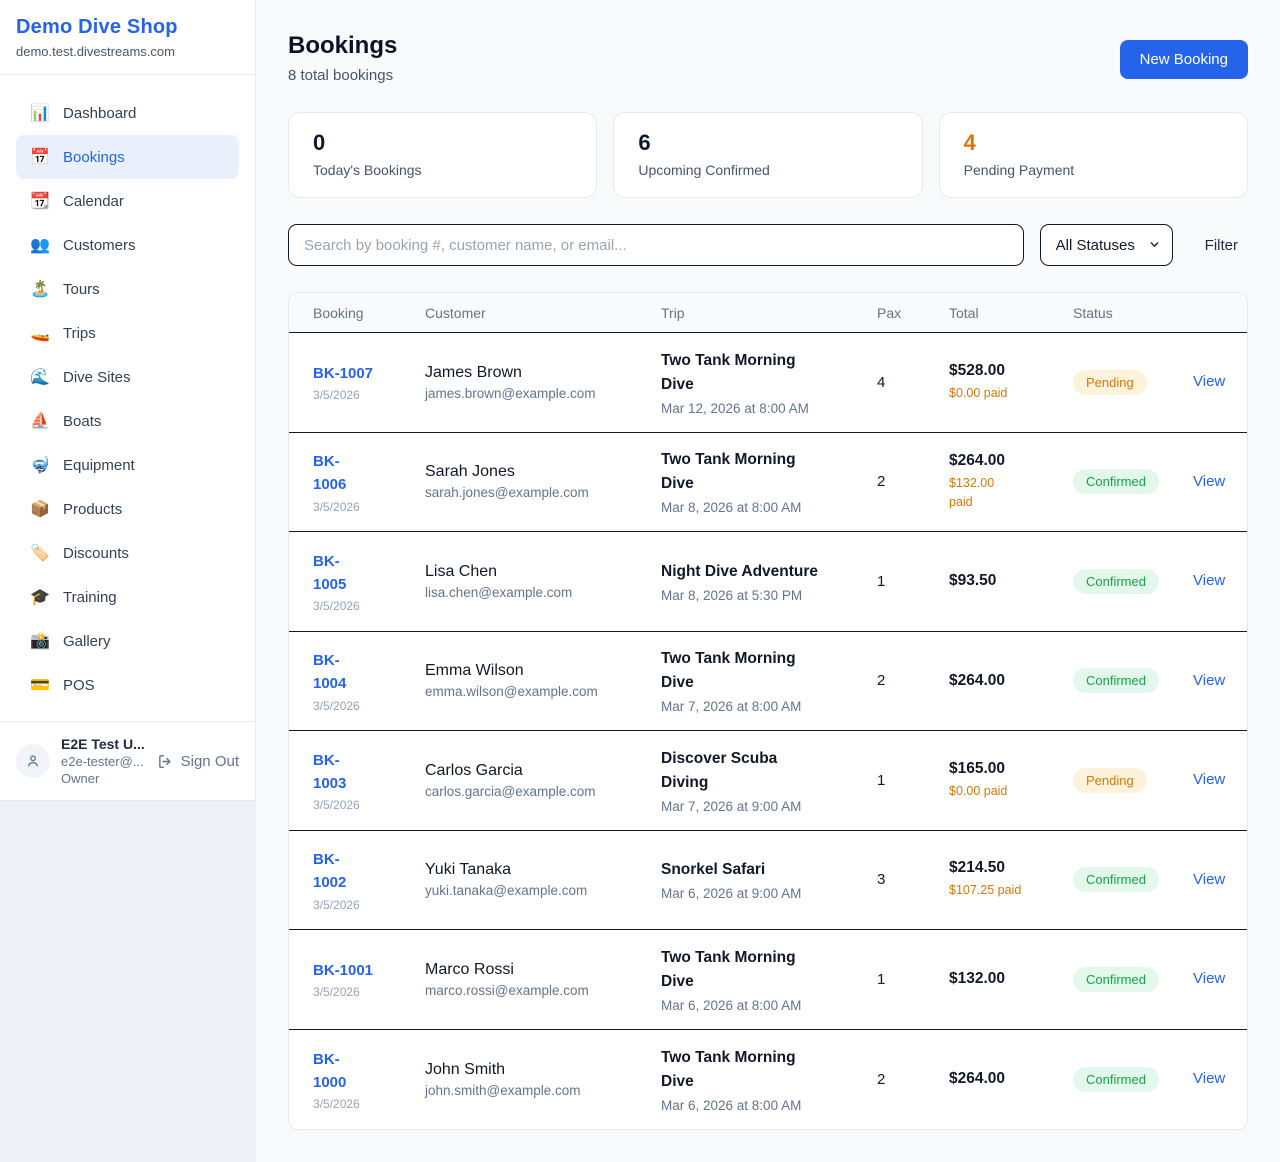 The image size is (1280, 1162). What do you see at coordinates (1011, 482) in the screenshot?
I see `total-cell: $264.00 $132.00 paid` at bounding box center [1011, 482].